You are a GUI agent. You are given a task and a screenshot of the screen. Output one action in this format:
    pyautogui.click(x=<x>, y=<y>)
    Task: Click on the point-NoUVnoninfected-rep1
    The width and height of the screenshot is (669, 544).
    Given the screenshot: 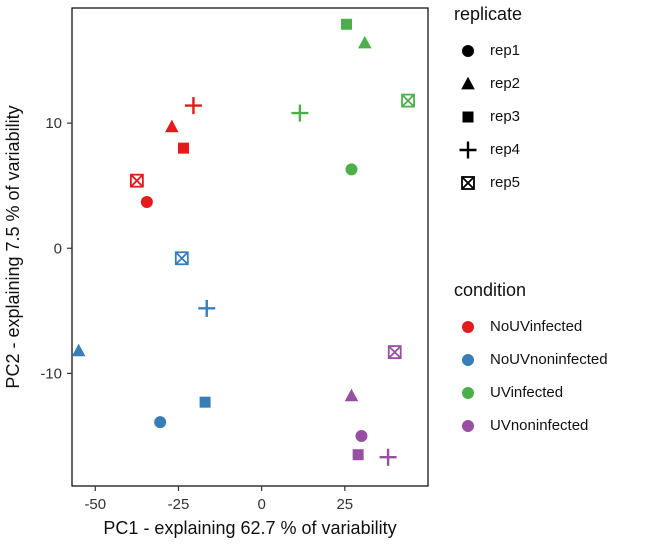 What is the action you would take?
    pyautogui.click(x=160, y=422)
    